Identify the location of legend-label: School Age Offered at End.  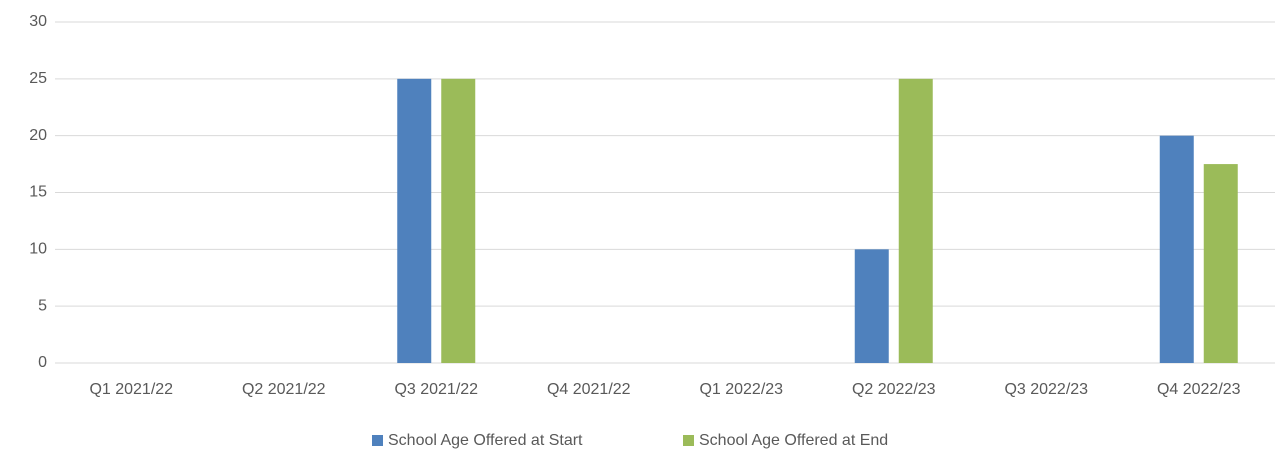
(793, 440).